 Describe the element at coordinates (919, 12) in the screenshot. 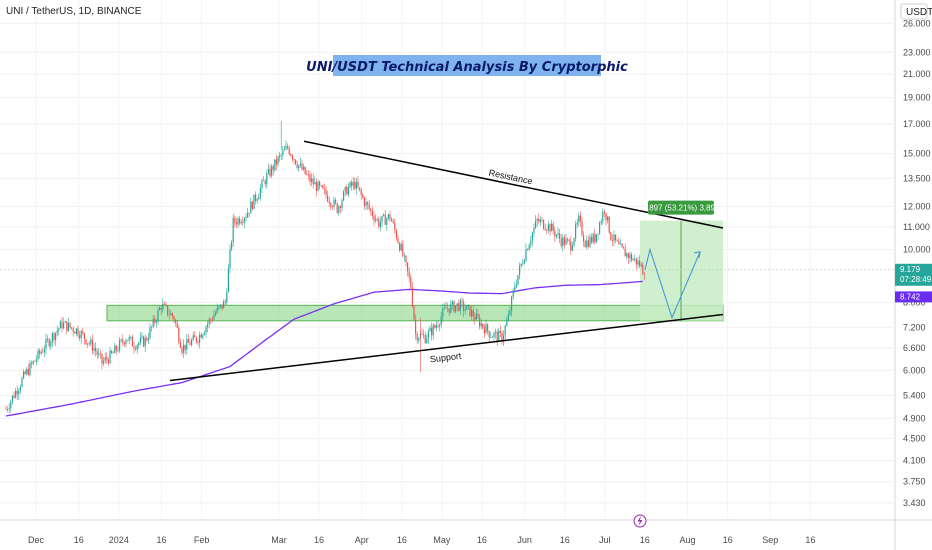

I see `currency-badge: USDT` at that location.